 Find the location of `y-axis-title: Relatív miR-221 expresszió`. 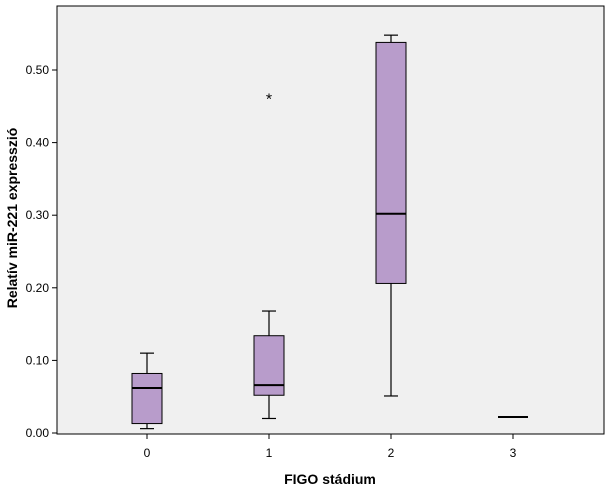

y-axis-title: Relatív miR-221 expresszió is located at coordinates (12, 218).